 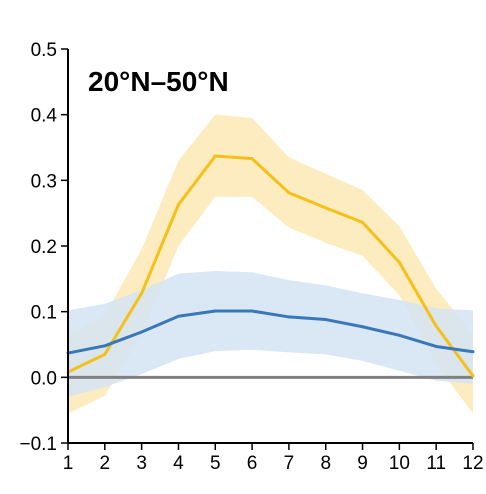 What do you see at coordinates (44, 116) in the screenshot?
I see `y-tick-label: 0.4` at bounding box center [44, 116].